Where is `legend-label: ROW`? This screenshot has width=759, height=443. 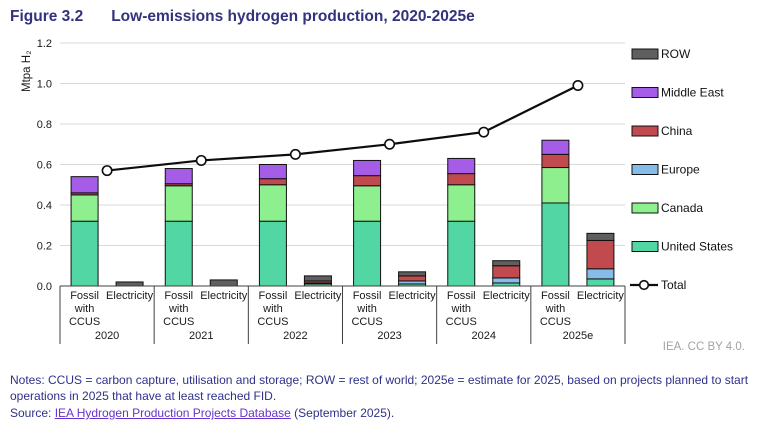 legend-label: ROW is located at coordinates (676, 54).